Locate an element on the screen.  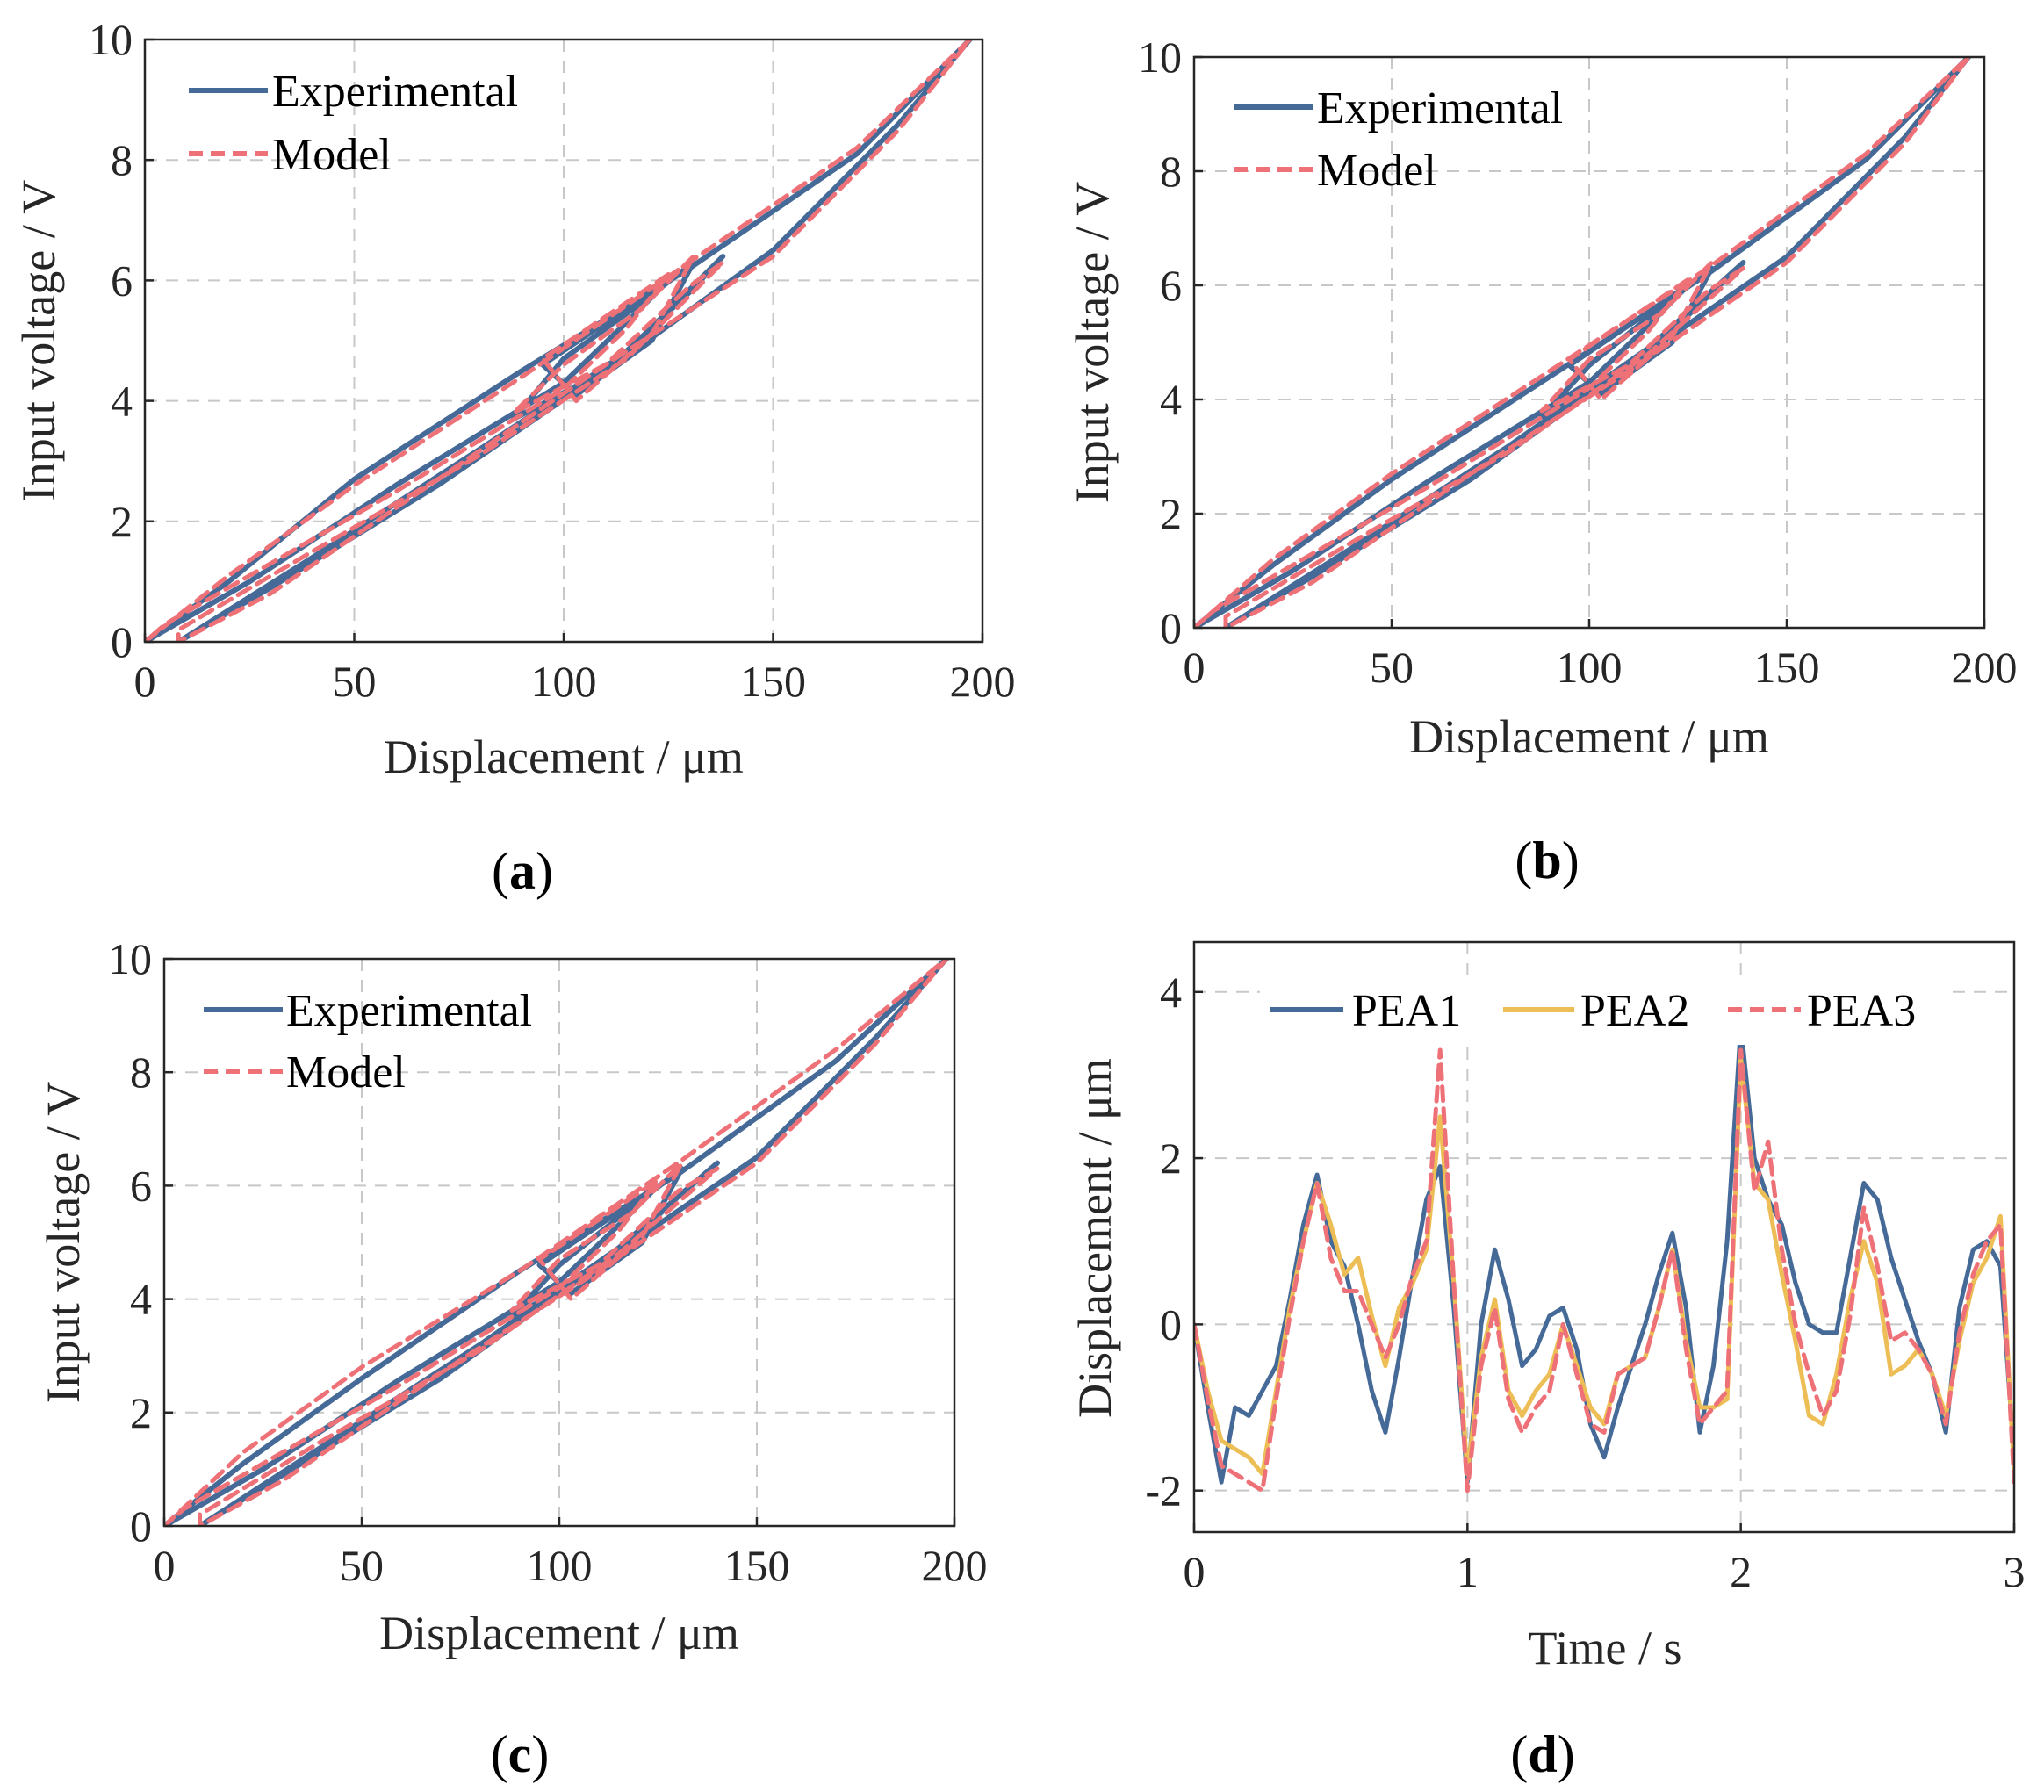
panel-a-xlabel: Displacement / μm is located at coordinates (564, 756).